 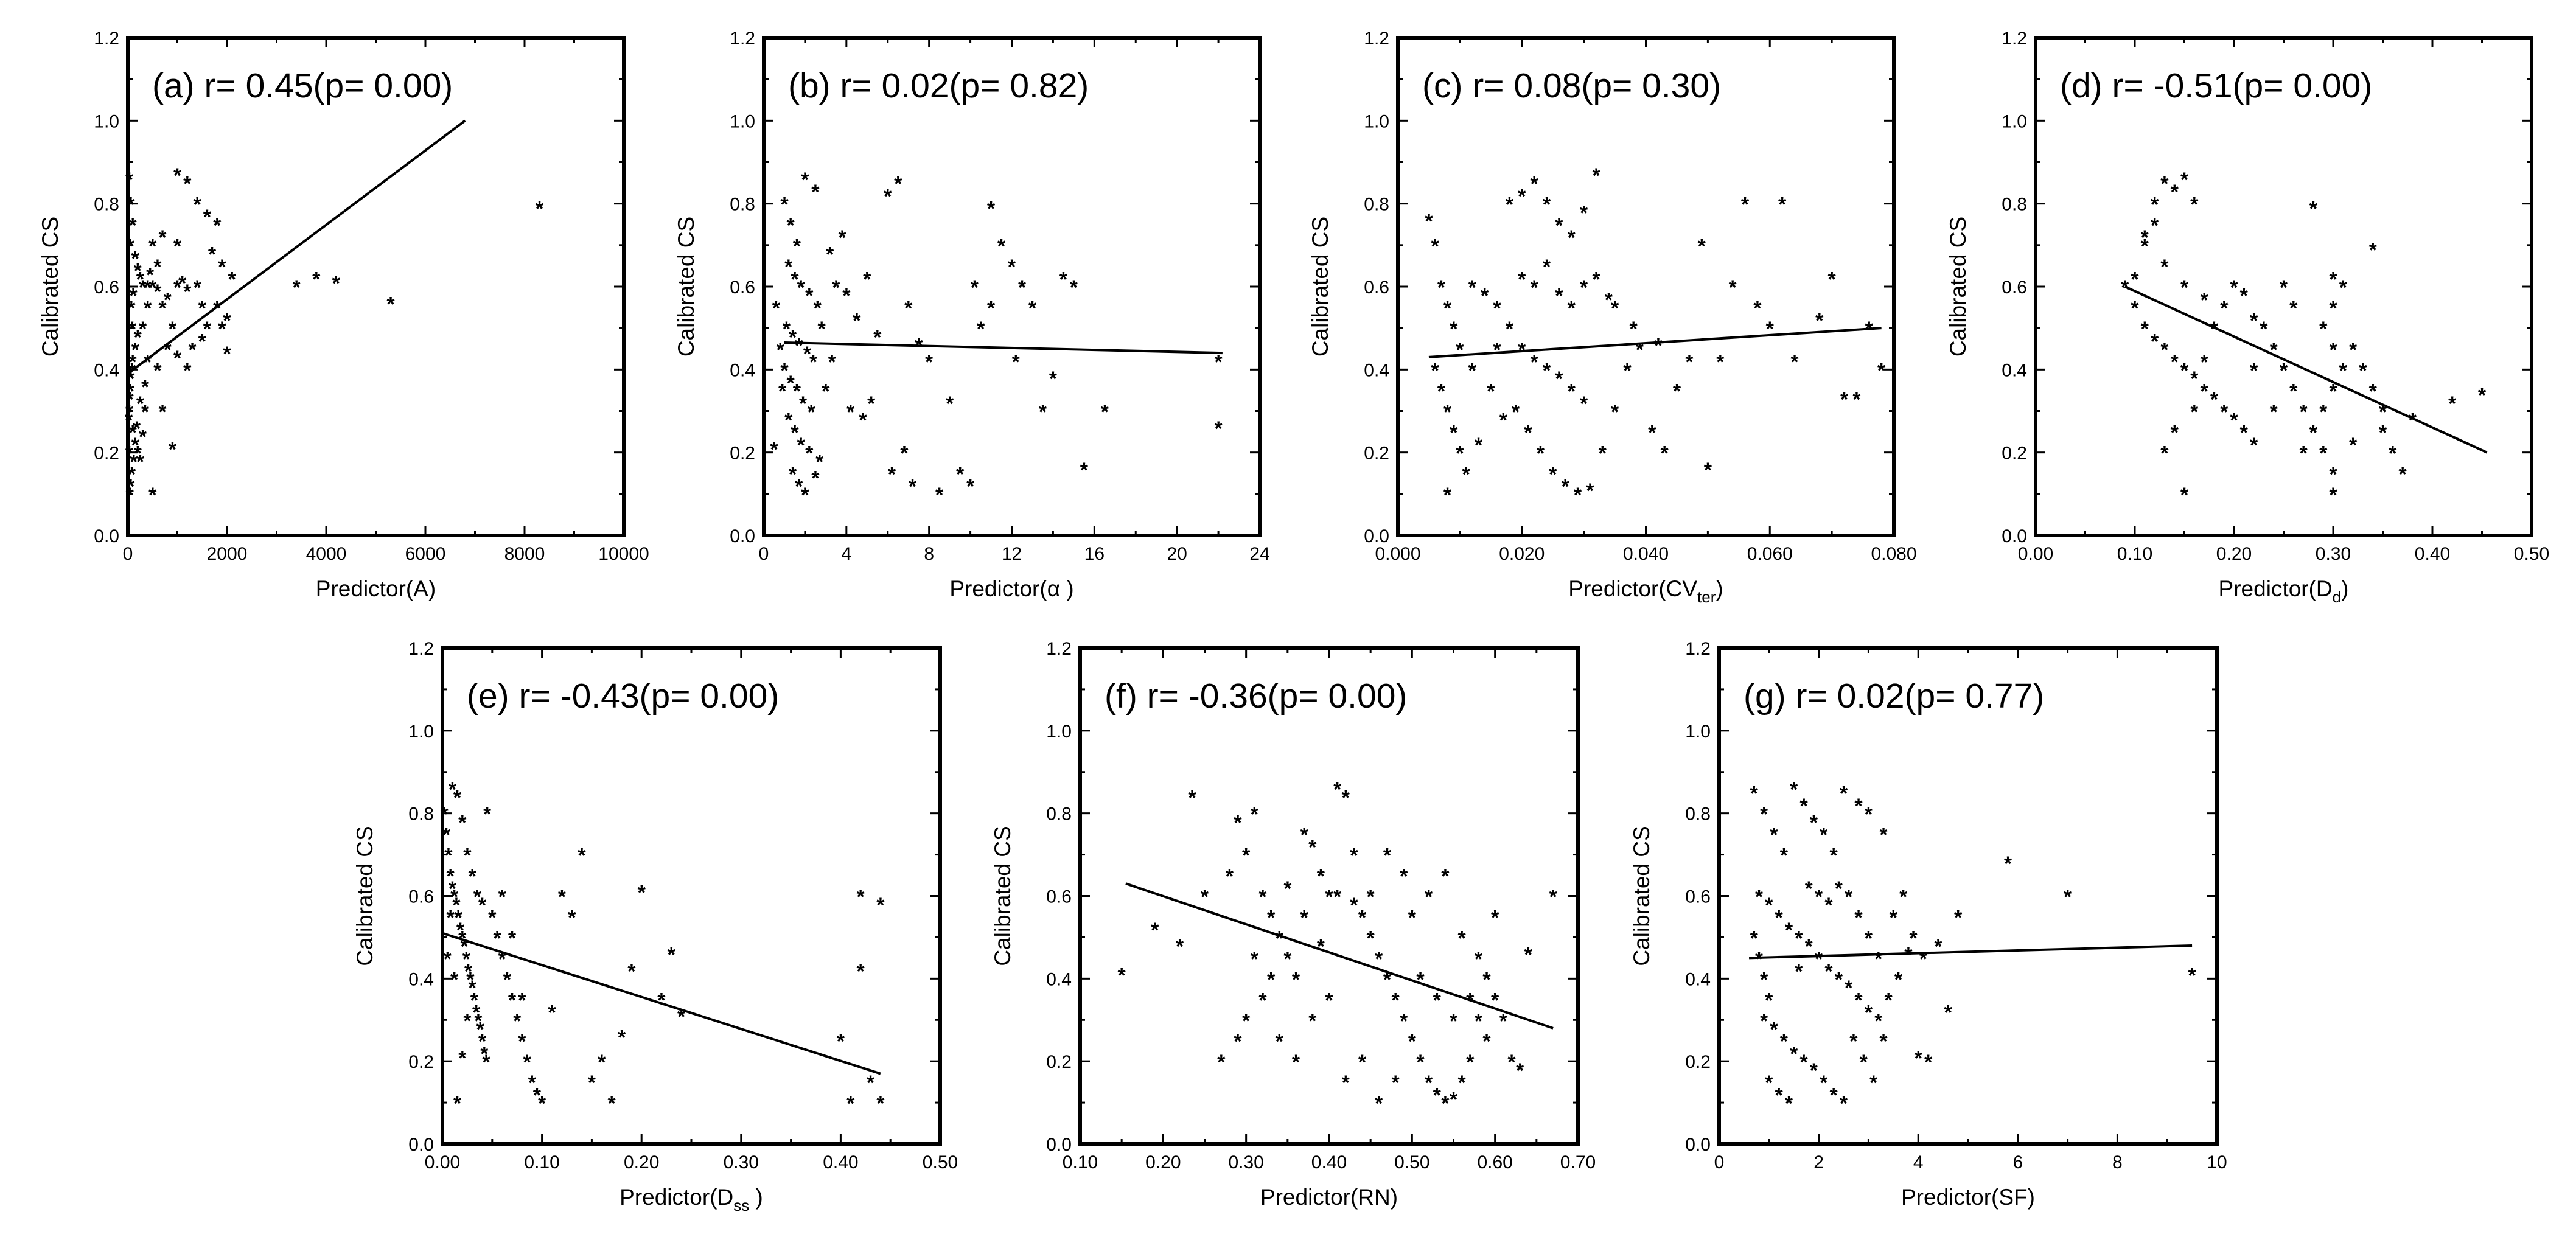 What do you see at coordinates (1698, 732) in the screenshot?
I see `y-tick-label: 1.0` at bounding box center [1698, 732].